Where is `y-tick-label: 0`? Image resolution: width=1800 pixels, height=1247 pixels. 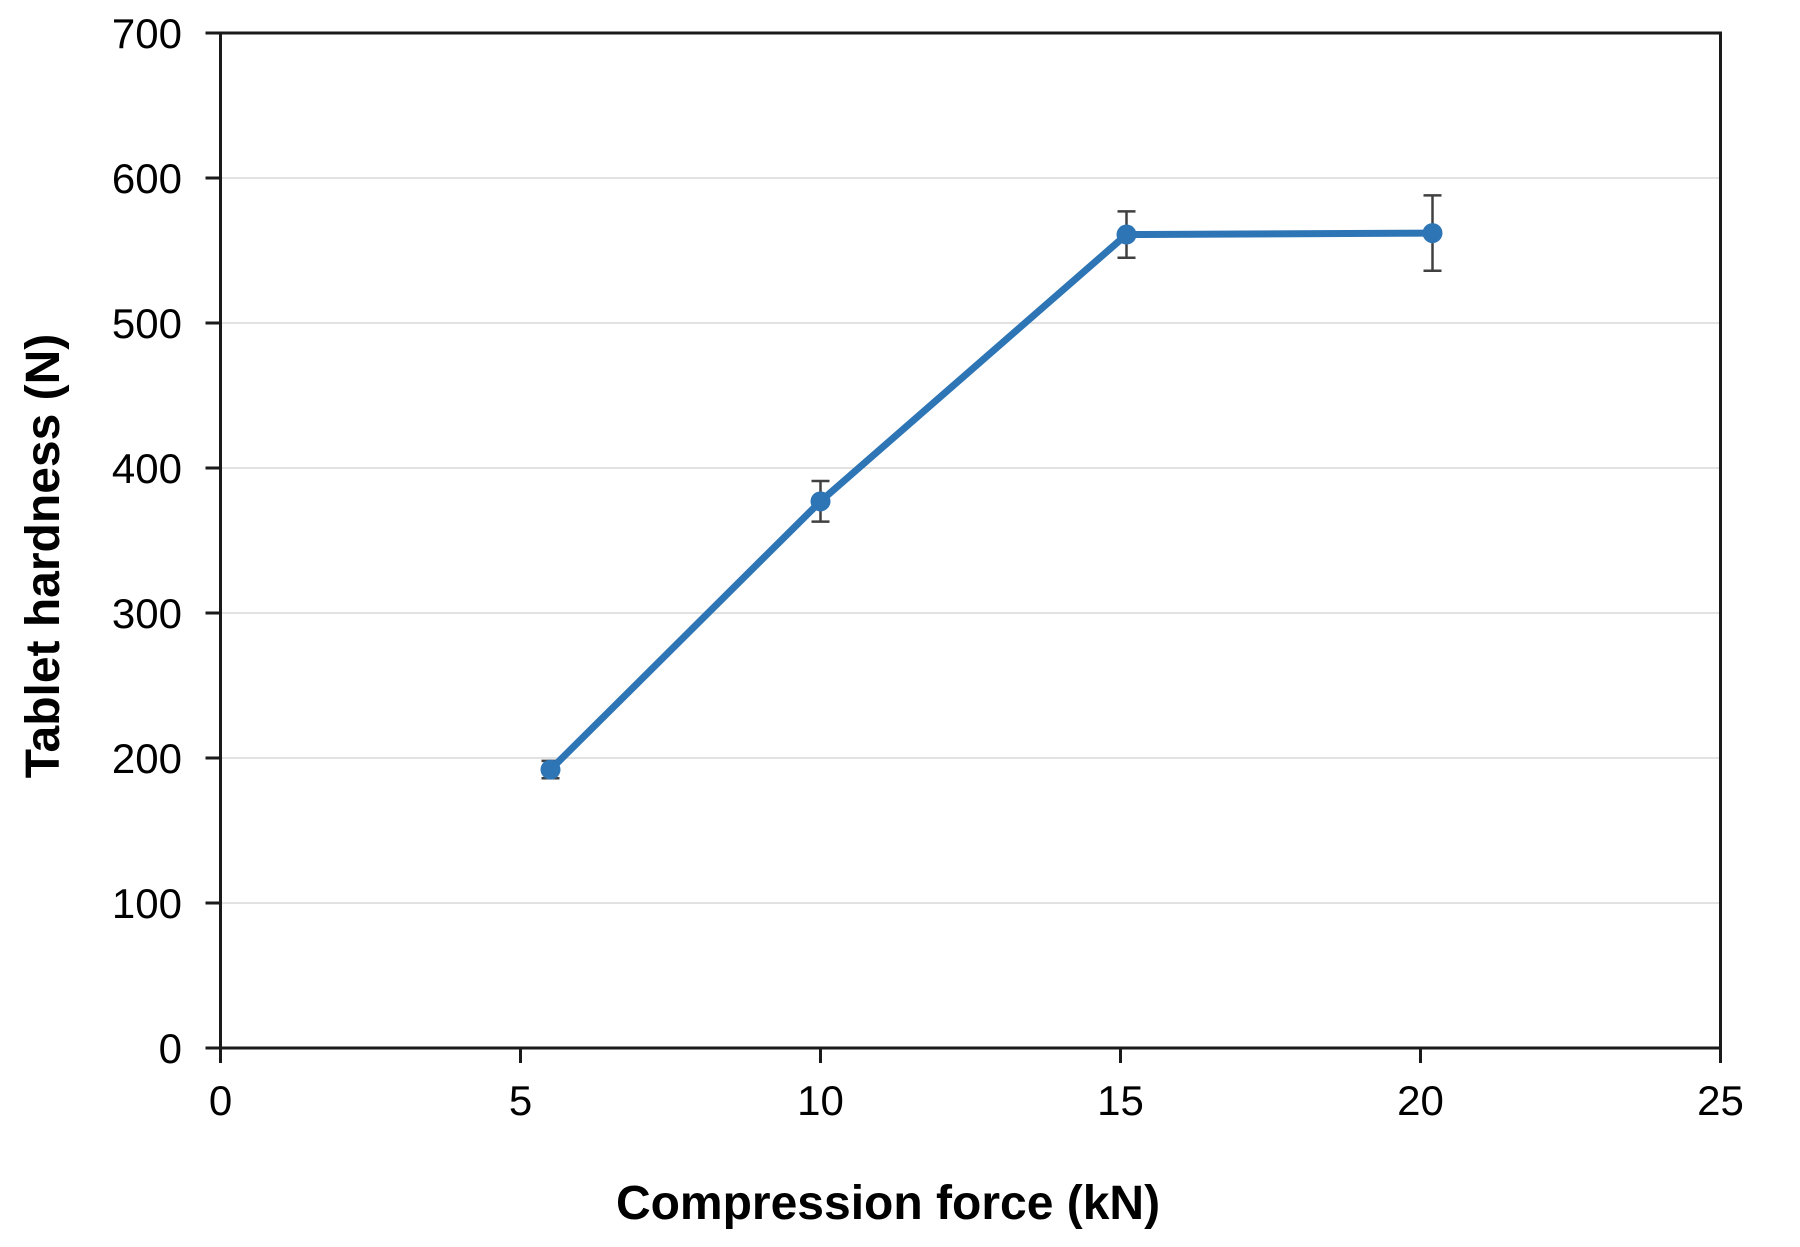
y-tick-label: 0 is located at coordinates (170, 1048).